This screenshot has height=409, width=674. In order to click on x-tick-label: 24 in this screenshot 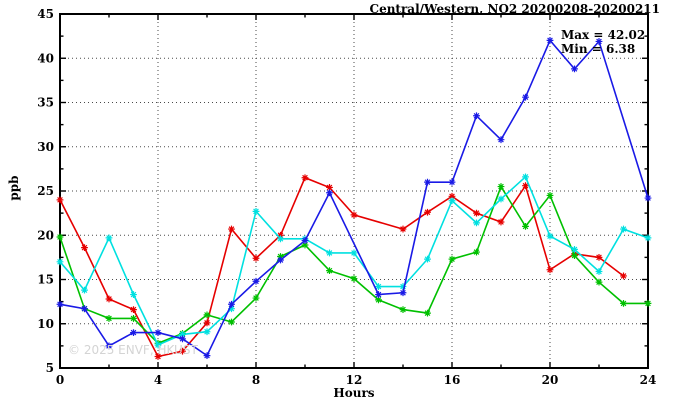, I will do `click(648, 380)`.